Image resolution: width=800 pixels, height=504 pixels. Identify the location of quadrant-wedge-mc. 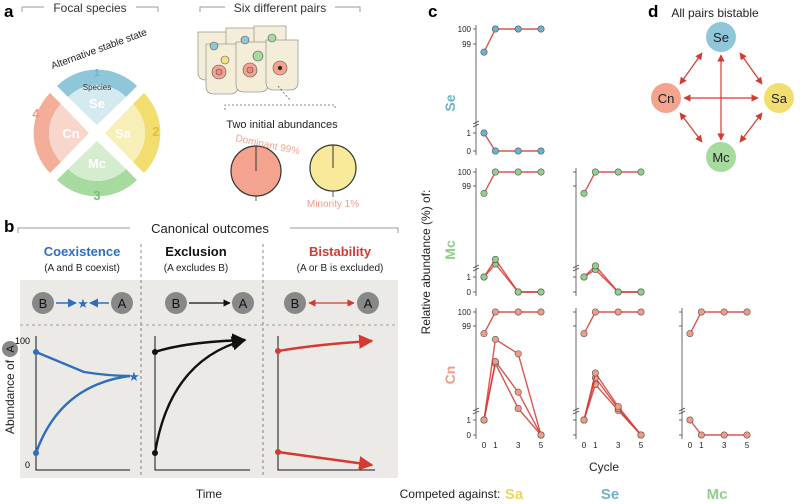
(97, 161).